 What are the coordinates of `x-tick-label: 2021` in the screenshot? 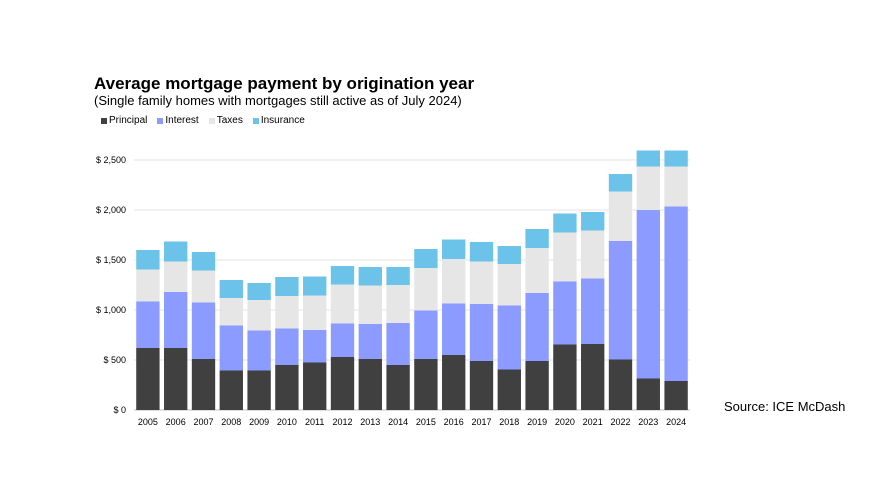 It's located at (593, 422).